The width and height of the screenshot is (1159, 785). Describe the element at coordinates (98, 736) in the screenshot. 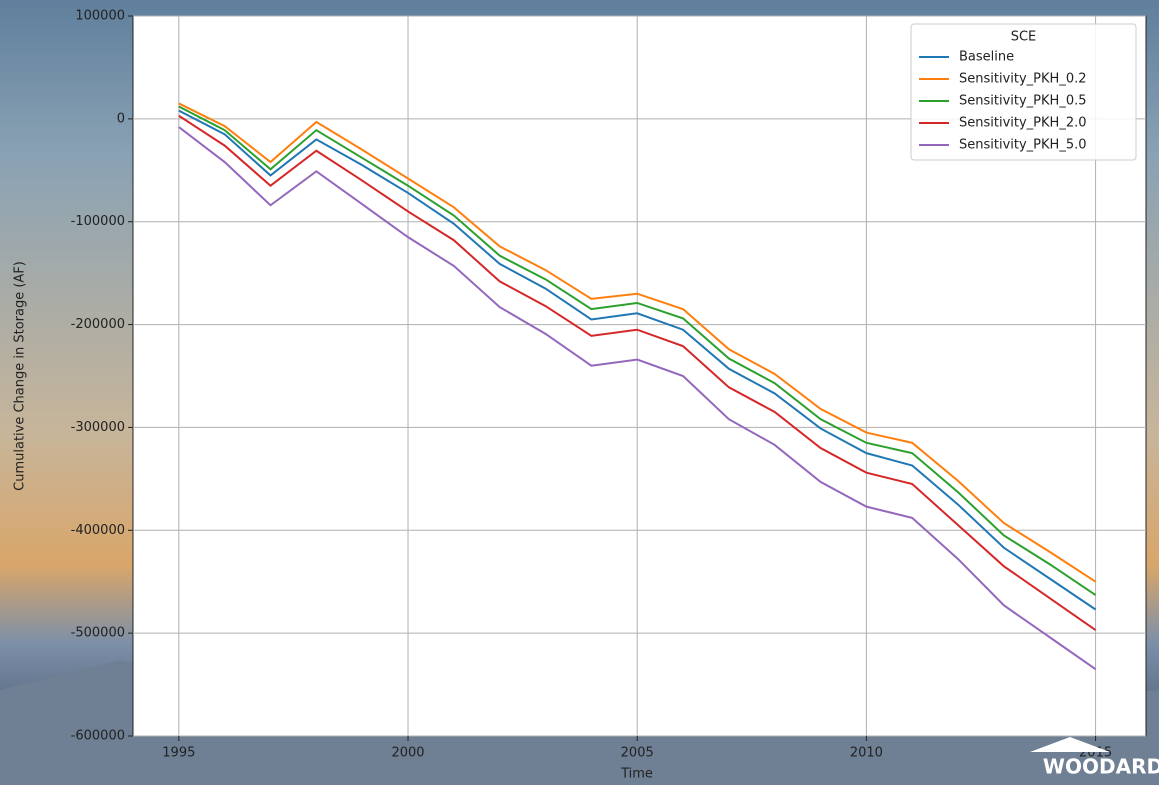

I see `y-tick-label: -600000` at that location.